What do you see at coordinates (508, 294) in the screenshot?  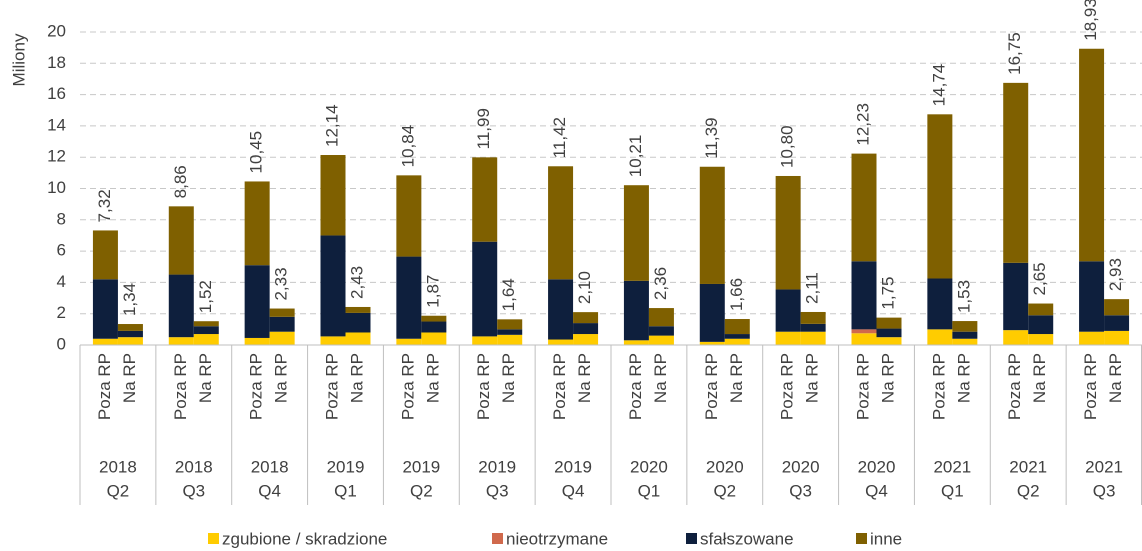 I see `total-label: 1,64` at bounding box center [508, 294].